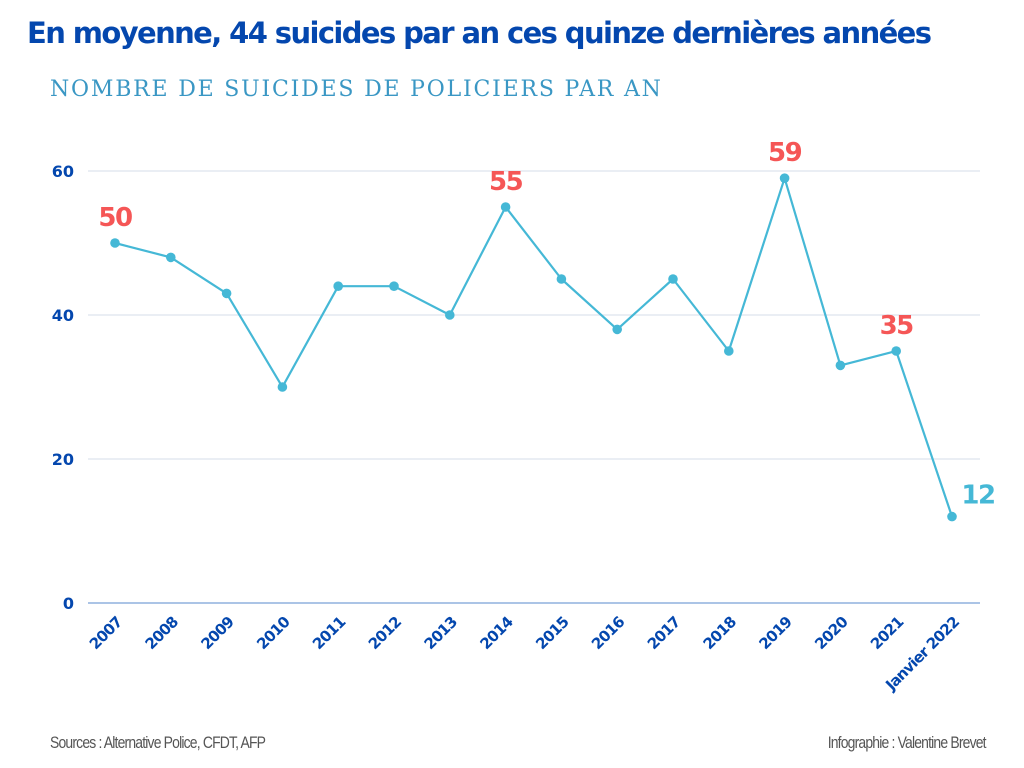 This screenshot has height=768, width=1024. I want to click on x-tick-label: 2007, so click(106, 633).